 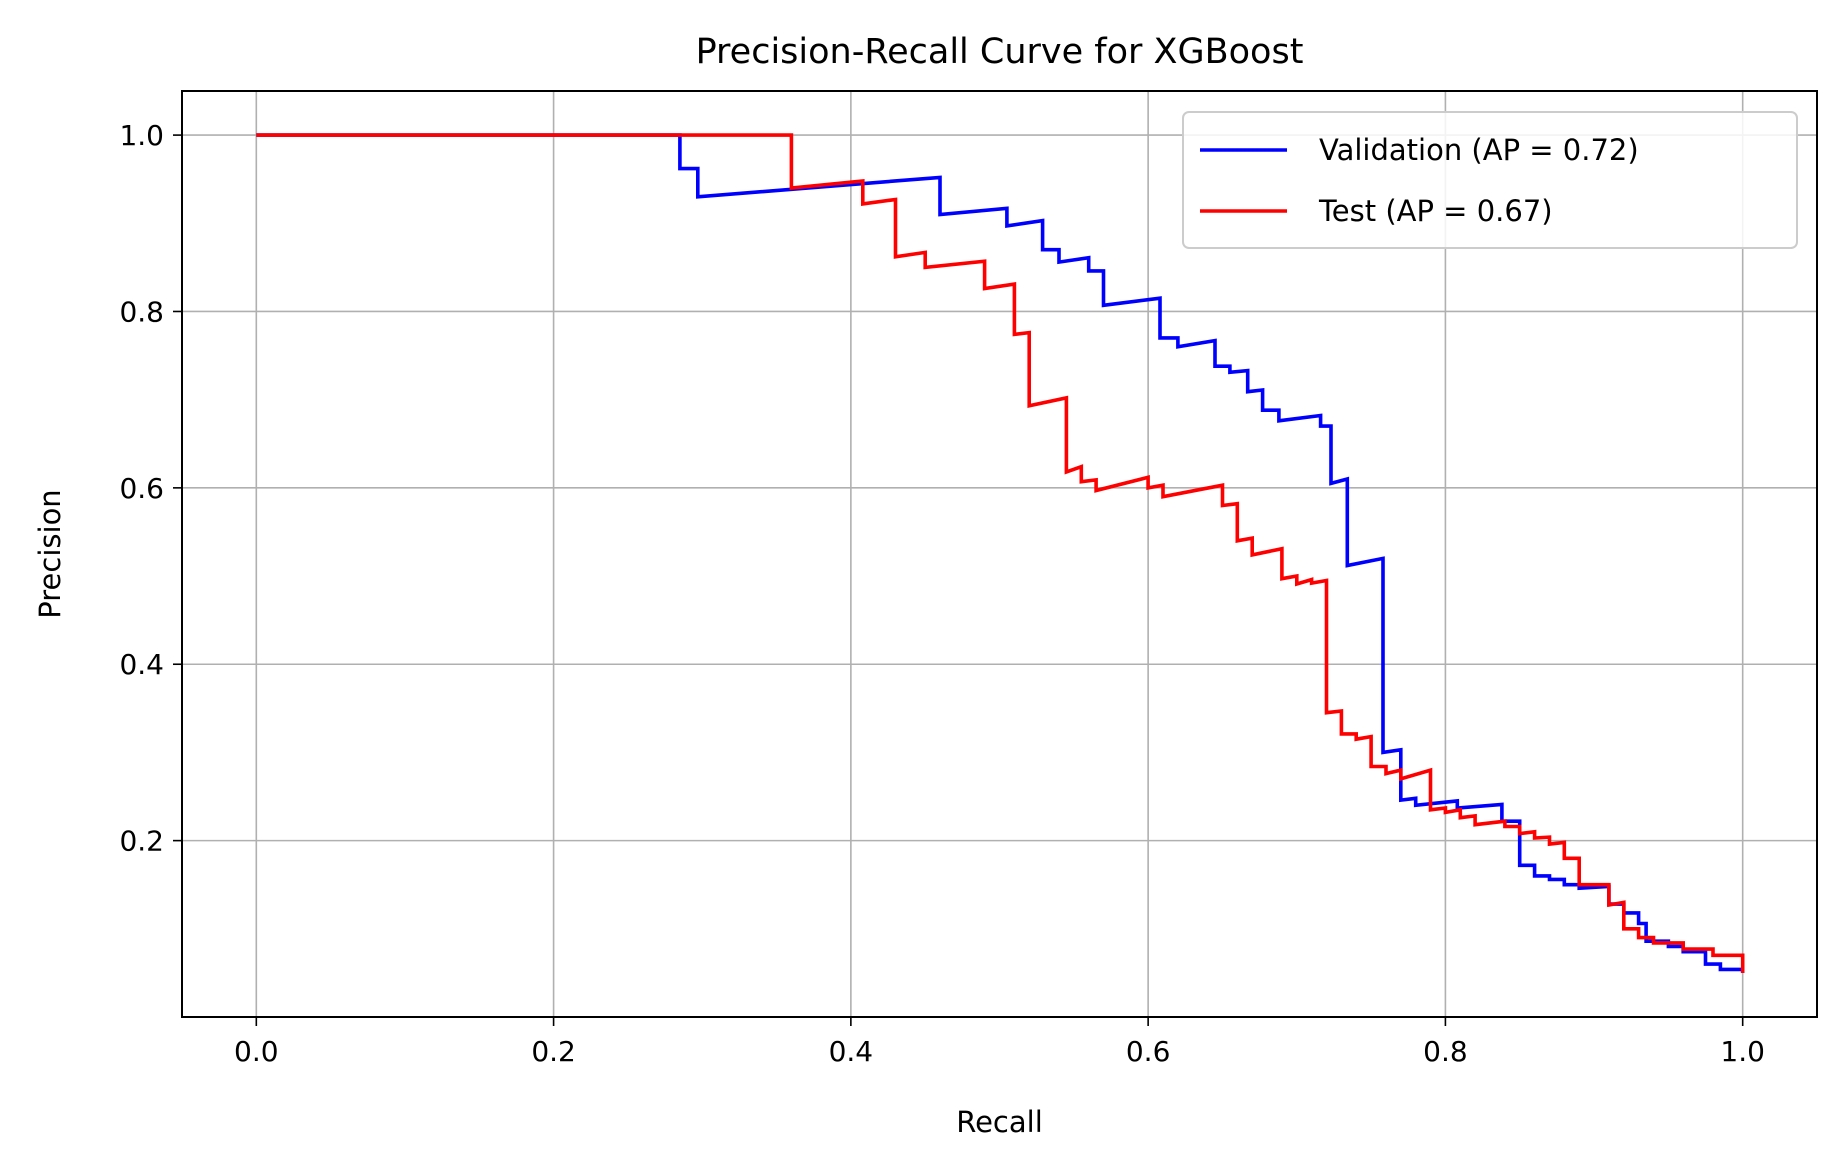 What do you see at coordinates (1445, 1051) in the screenshot?
I see `x-tick-label: 0.8` at bounding box center [1445, 1051].